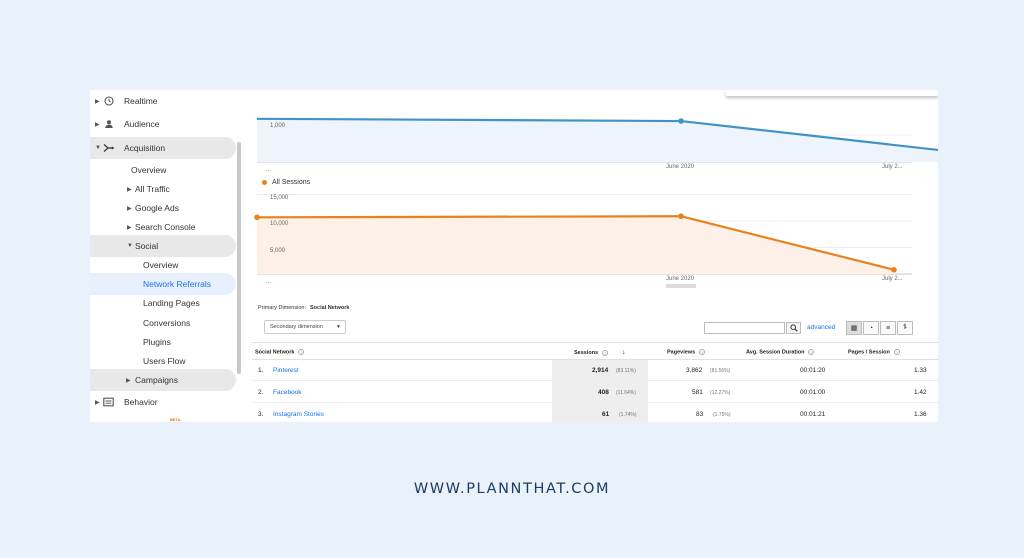 The width and height of the screenshot is (1024, 558). Describe the element at coordinates (167, 323) in the screenshot. I see `sidebar-item-label: Conversions` at that location.